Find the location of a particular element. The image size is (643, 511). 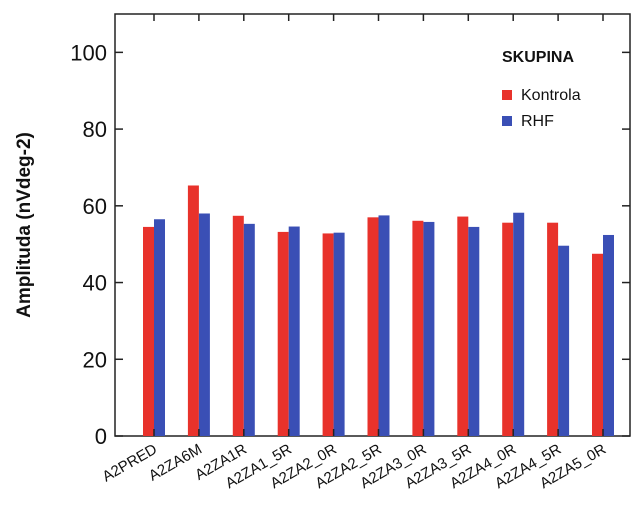

bar-kontrola-a2za4_0r is located at coordinates (508, 329).